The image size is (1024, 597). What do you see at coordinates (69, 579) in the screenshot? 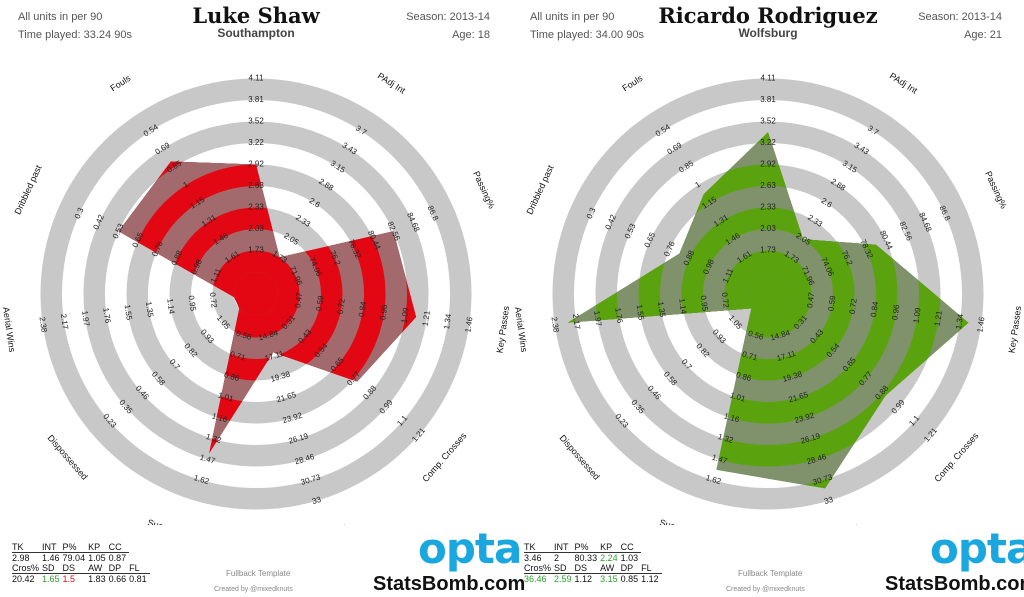
I see `stat-cell: 1.5` at bounding box center [69, 579].